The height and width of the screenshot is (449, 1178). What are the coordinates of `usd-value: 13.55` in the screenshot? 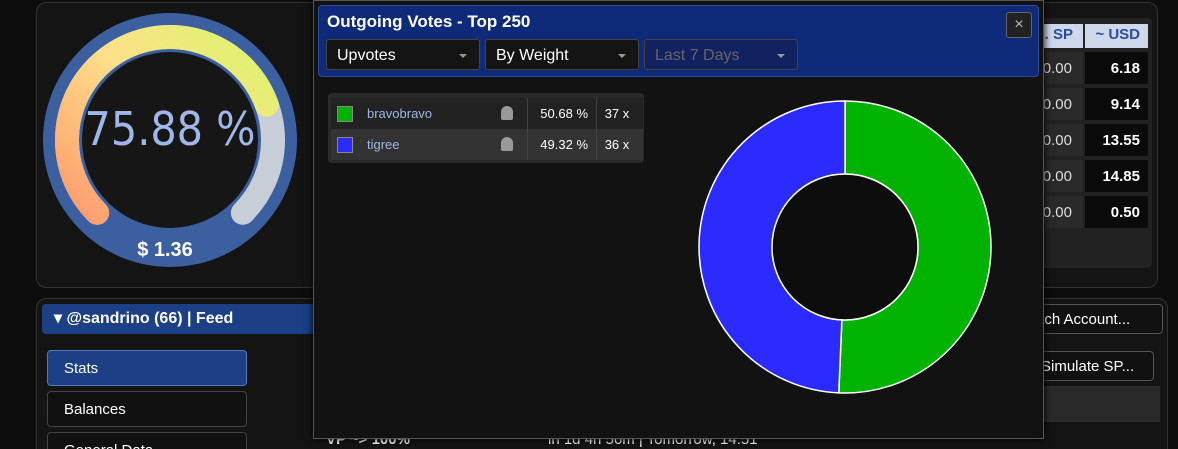 It's located at (1121, 140).